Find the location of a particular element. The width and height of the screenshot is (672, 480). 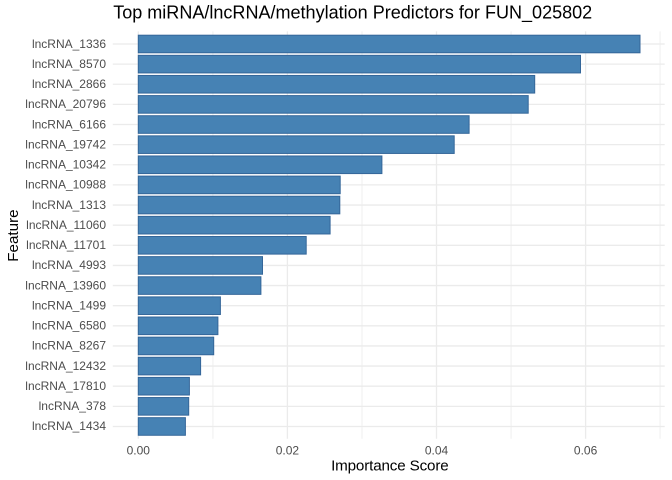

svg-text: lncRNA_378 is located at coordinates (73, 406).